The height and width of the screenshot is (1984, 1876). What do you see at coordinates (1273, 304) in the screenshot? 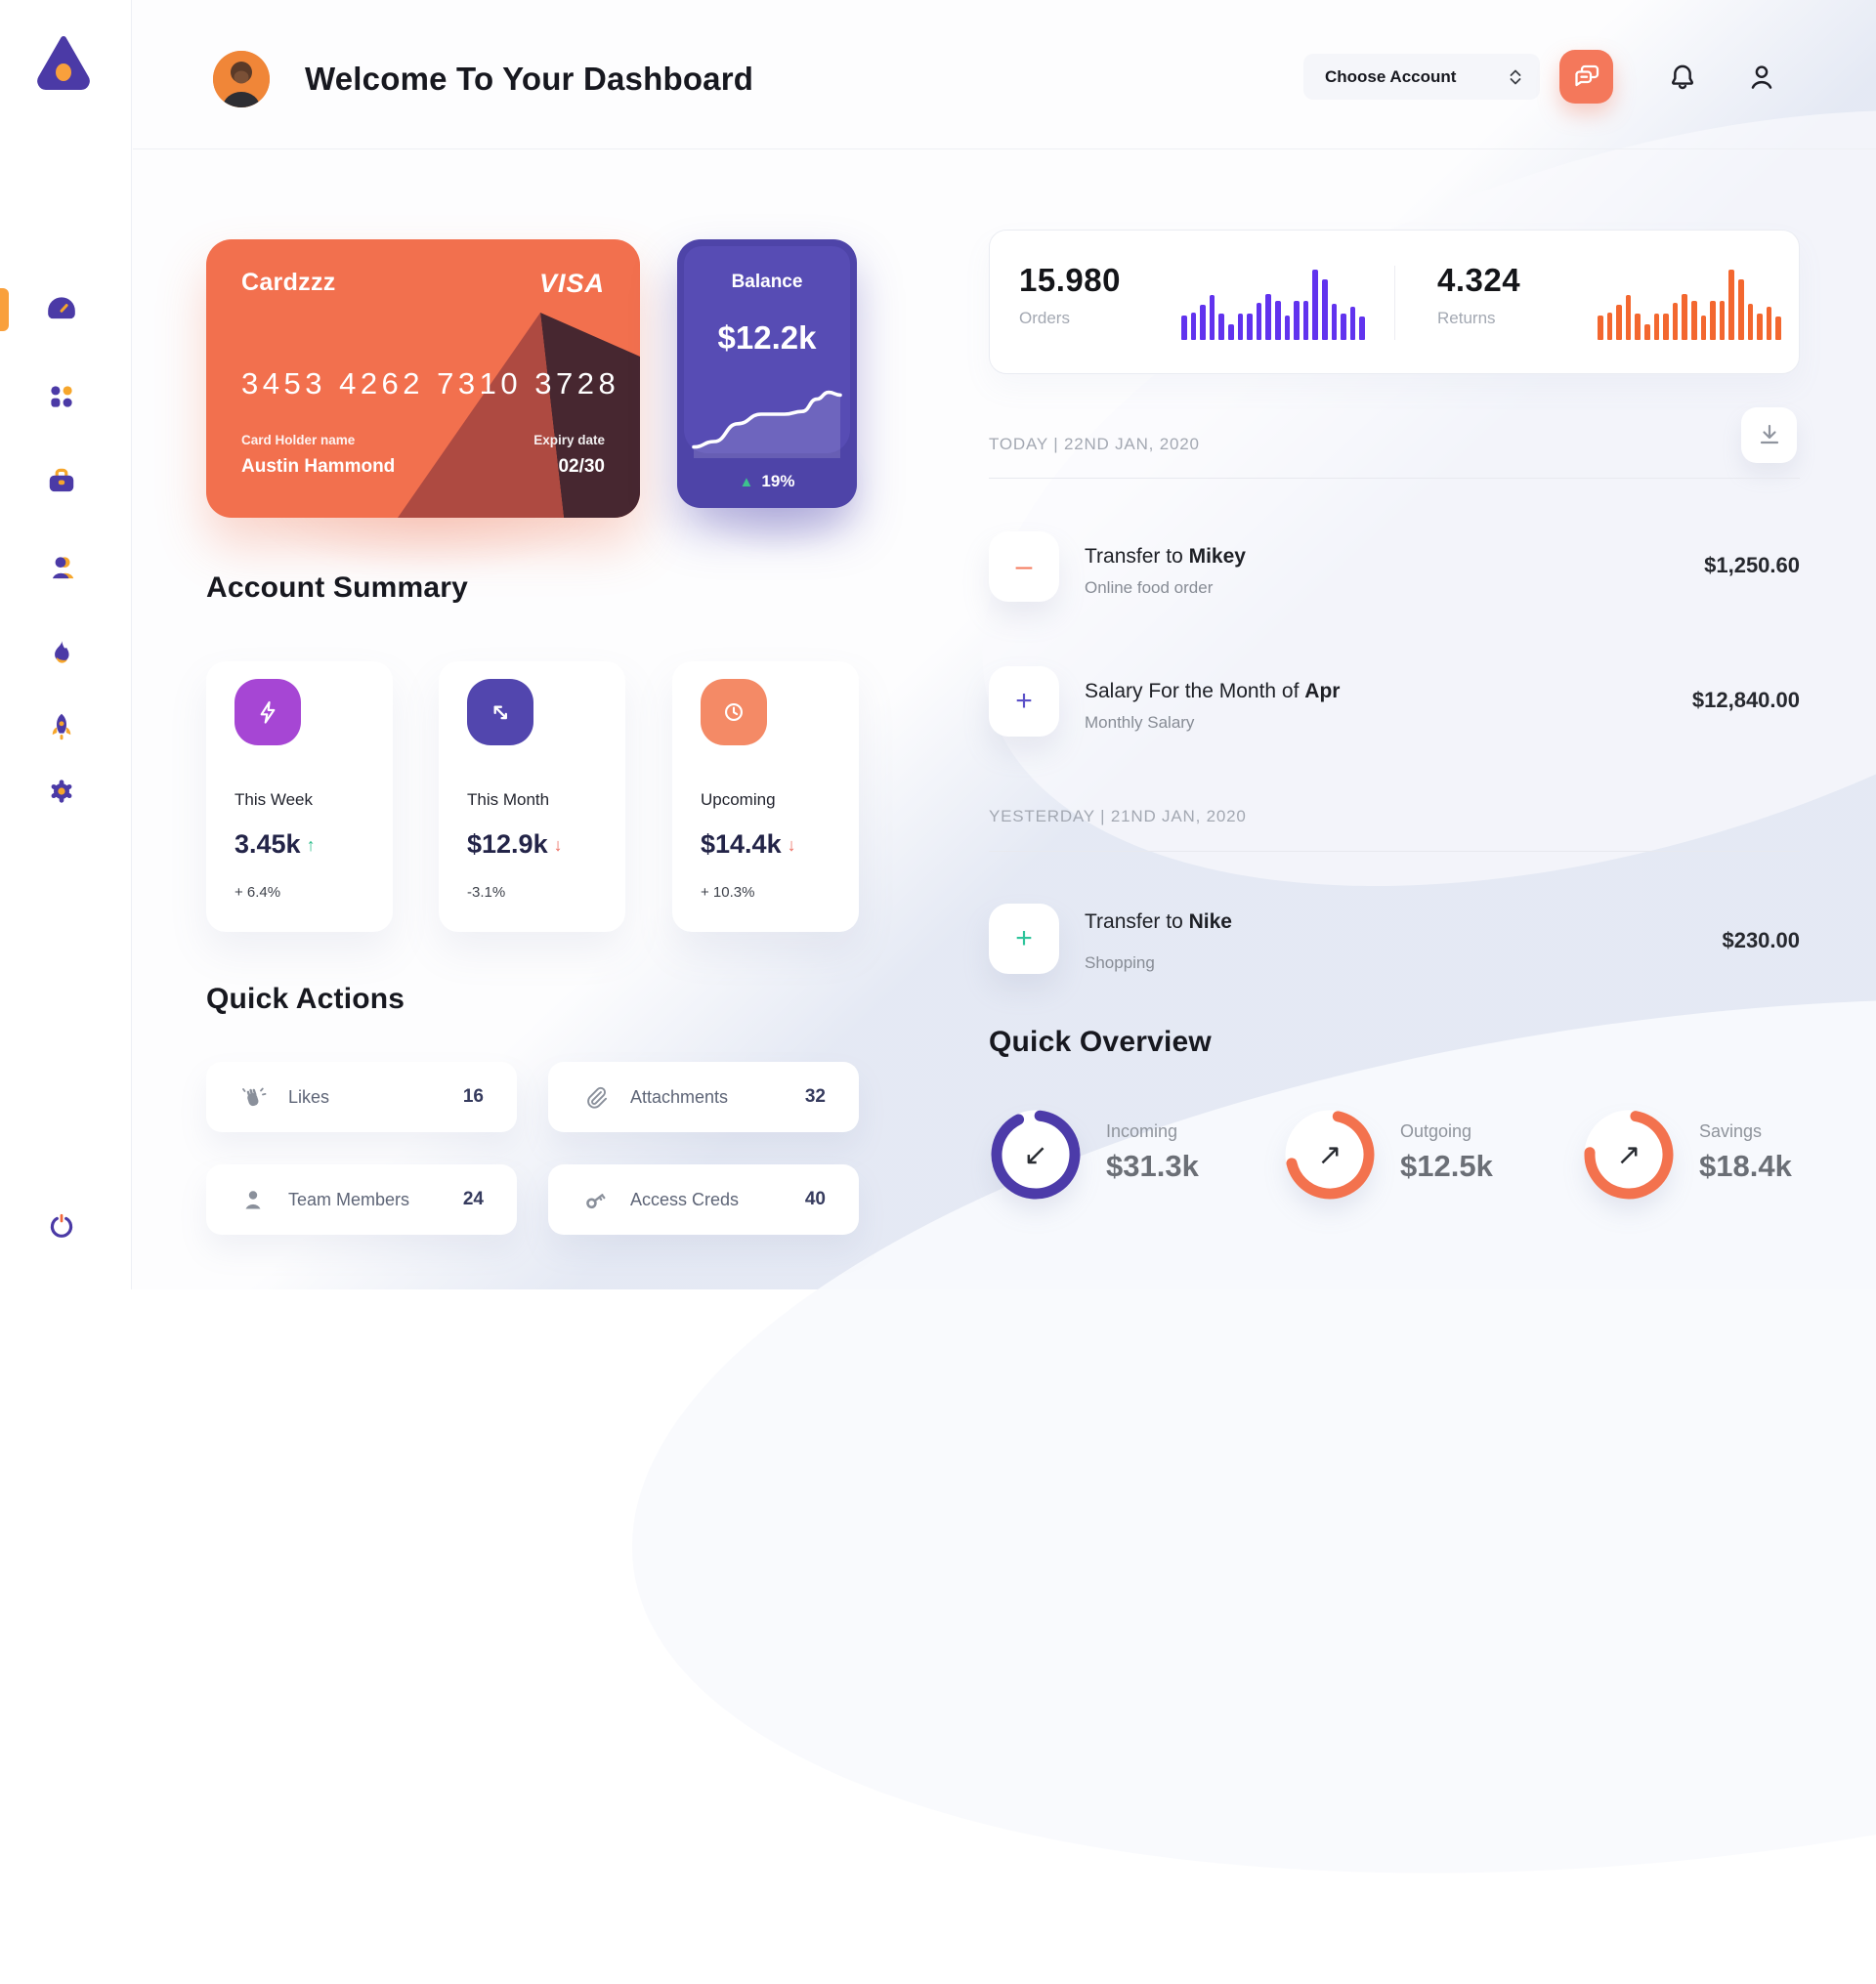
I see `orders-sparkline` at bounding box center [1273, 304].